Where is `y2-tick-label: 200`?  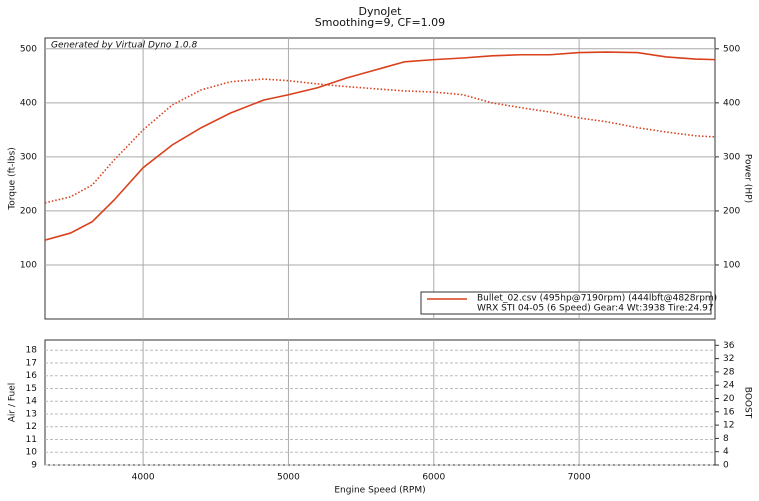 y2-tick-label: 200 is located at coordinates (731, 211).